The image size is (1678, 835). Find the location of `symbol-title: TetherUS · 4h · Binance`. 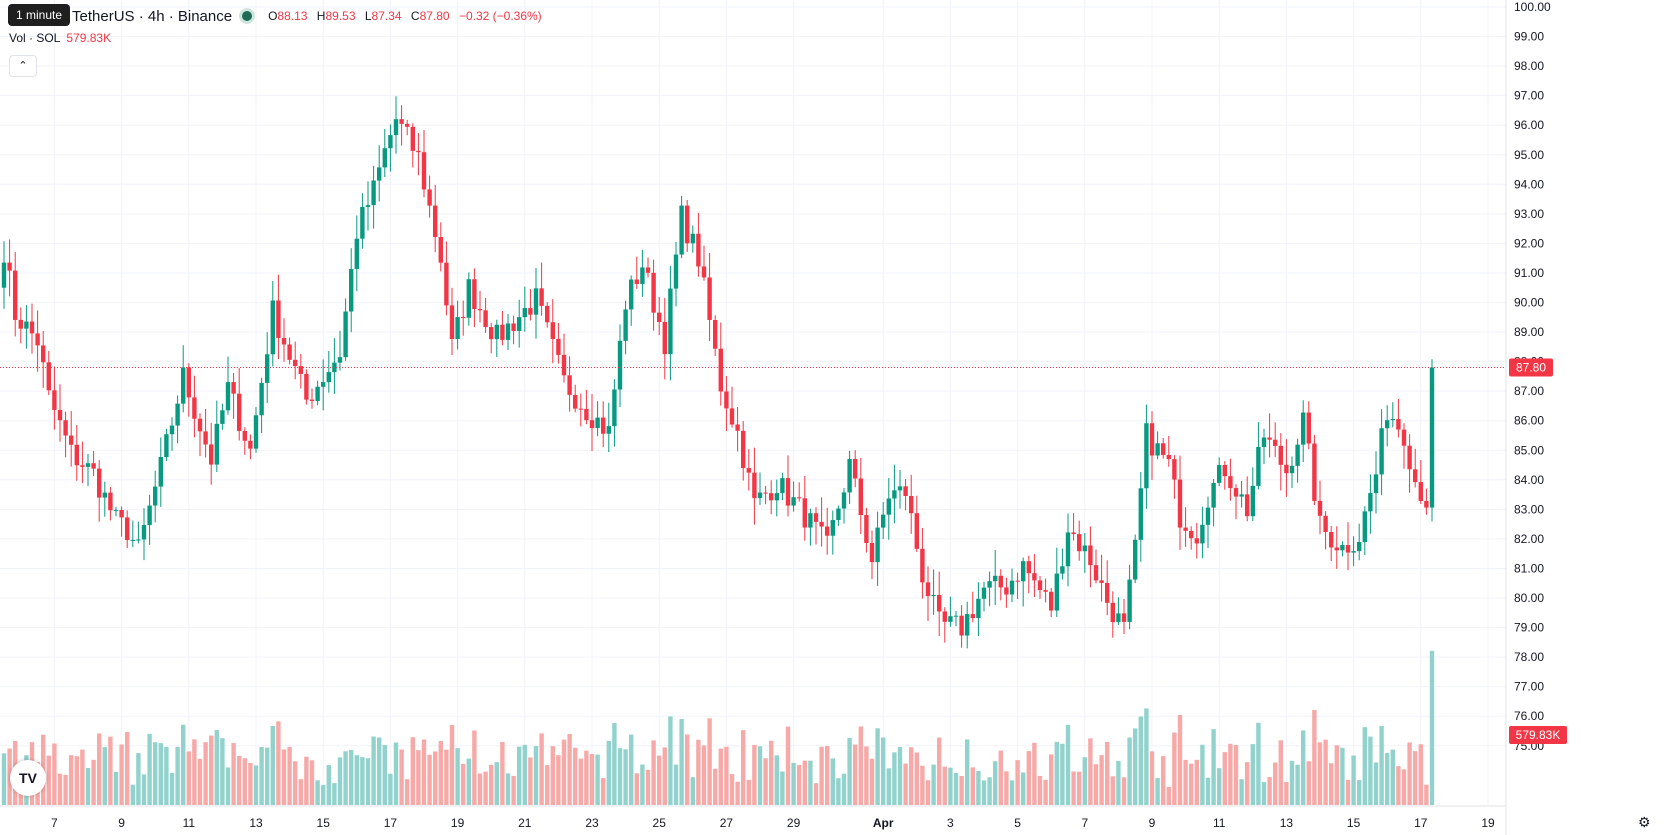

symbol-title: TetherUS · 4h · Binance is located at coordinates (152, 16).